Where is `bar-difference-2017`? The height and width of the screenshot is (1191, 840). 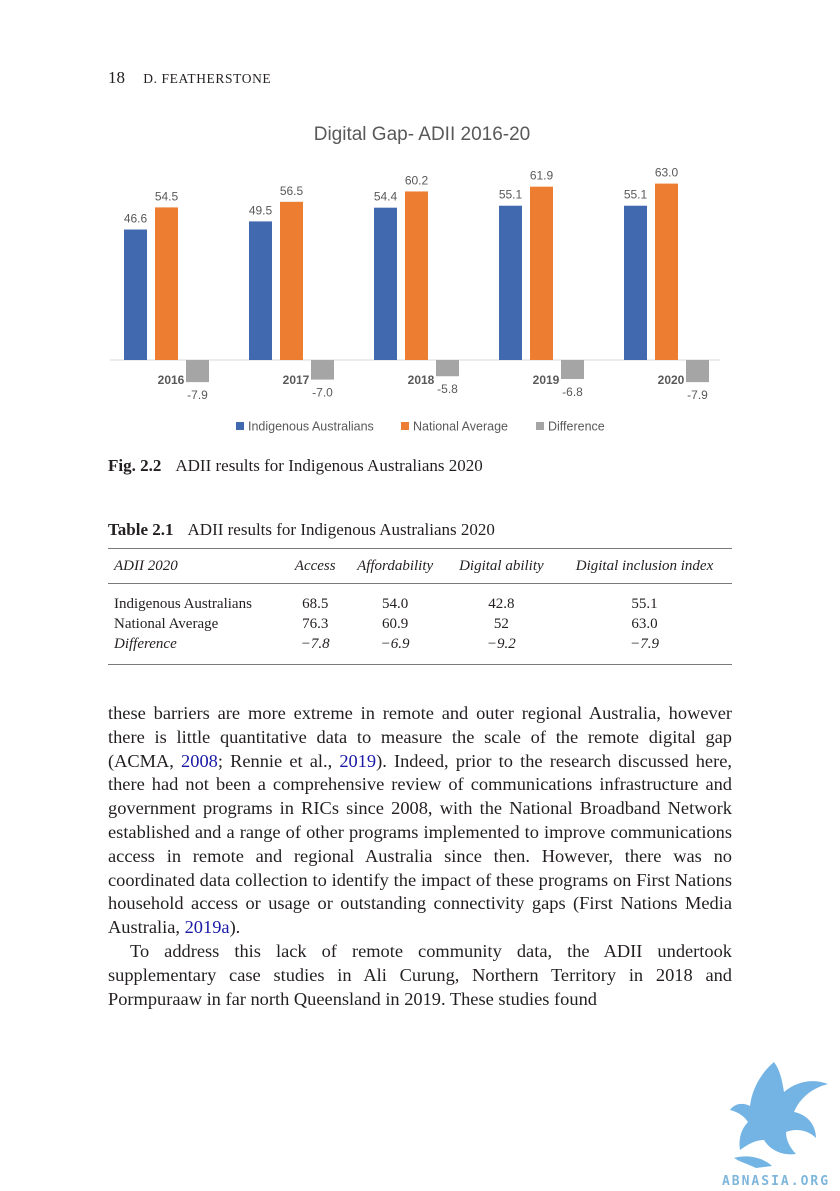 bar-difference-2017 is located at coordinates (322, 370).